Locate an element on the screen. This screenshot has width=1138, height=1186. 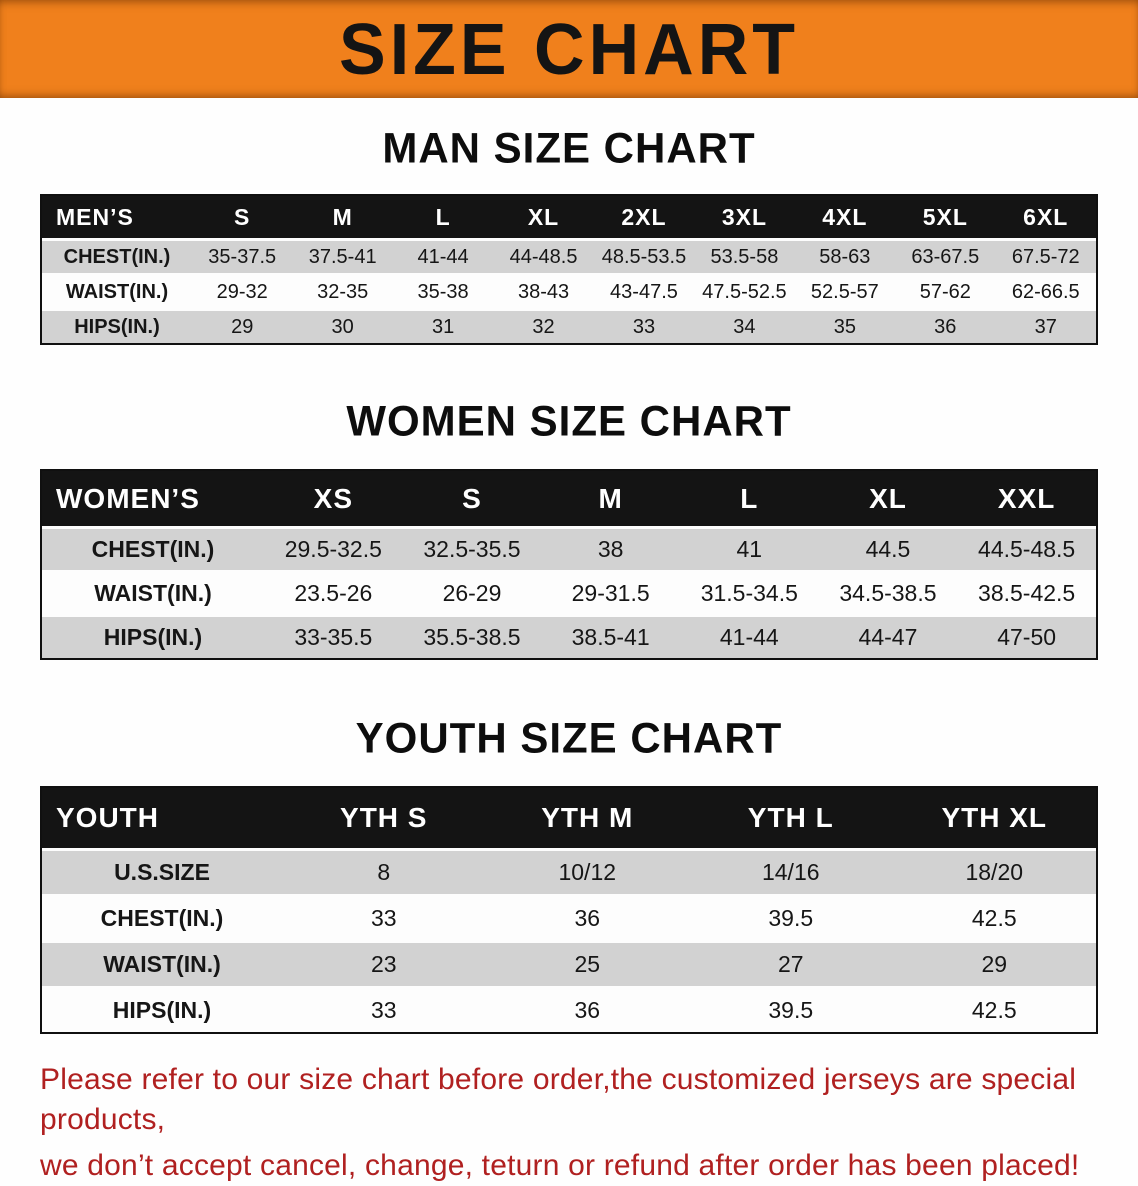
size-column-header: YTH L is located at coordinates (791, 818).